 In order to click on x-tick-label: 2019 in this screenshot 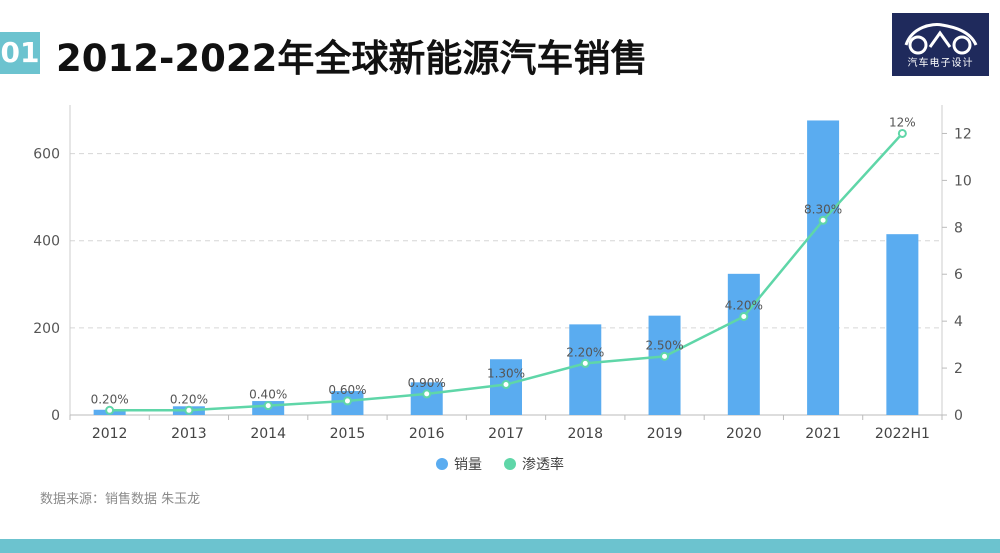, I will do `click(665, 434)`.